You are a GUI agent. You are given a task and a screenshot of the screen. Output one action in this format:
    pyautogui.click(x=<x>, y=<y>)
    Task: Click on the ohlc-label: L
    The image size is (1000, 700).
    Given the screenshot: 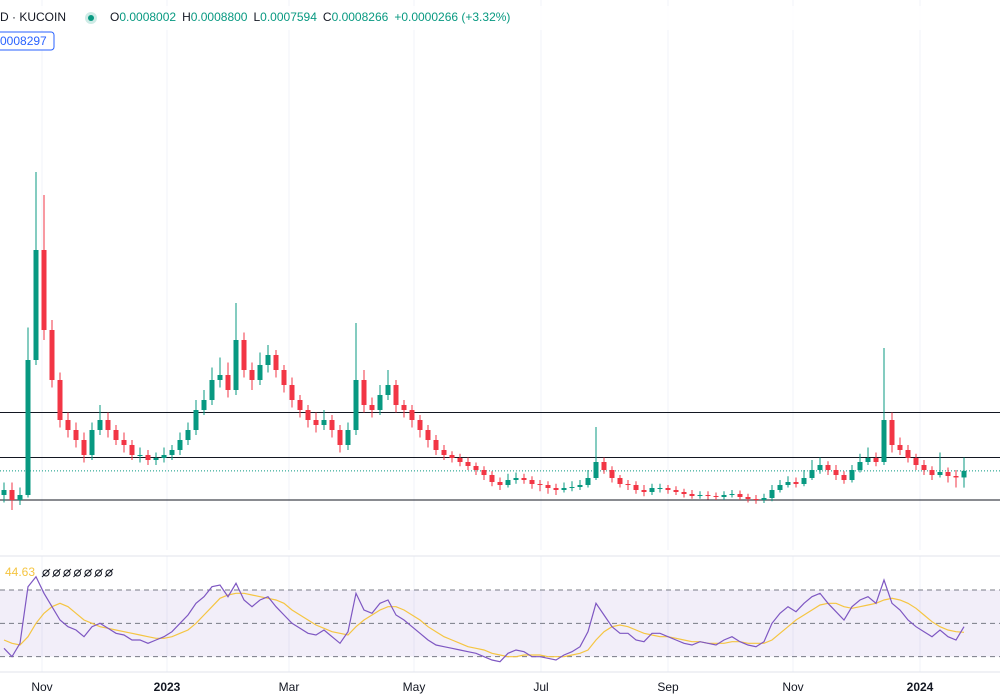 What is the action you would take?
    pyautogui.click(x=256, y=17)
    